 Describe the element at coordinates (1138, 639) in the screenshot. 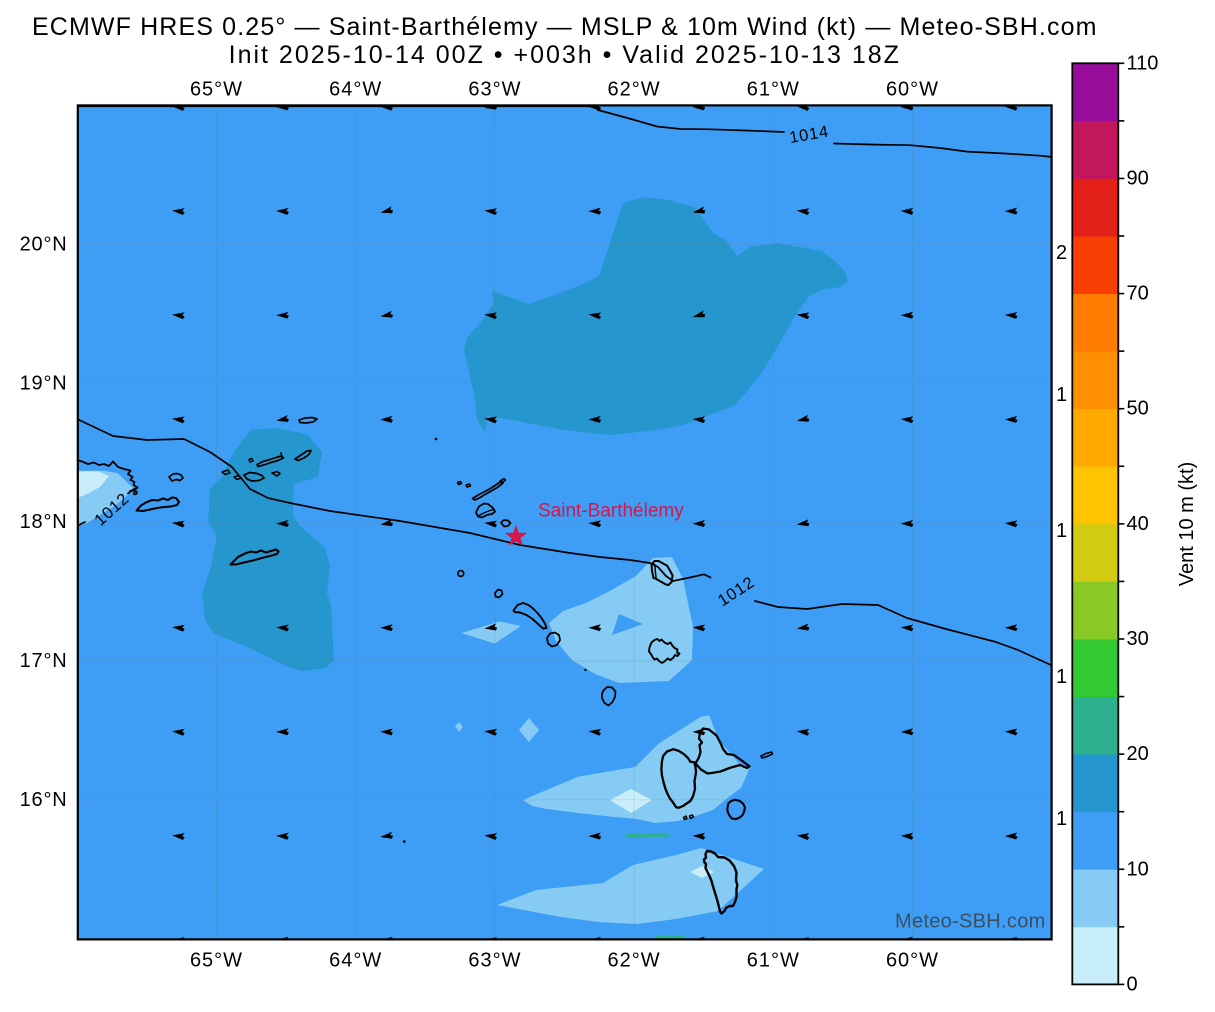

I see `svg-text: 30` at that location.